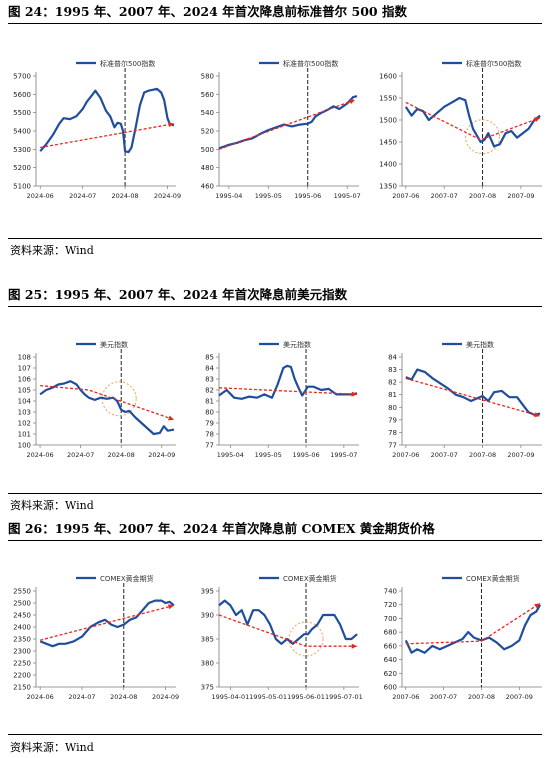  Describe the element at coordinates (306, 697) in the screenshot. I see `x-tick-label: 1995-06-01` at that location.